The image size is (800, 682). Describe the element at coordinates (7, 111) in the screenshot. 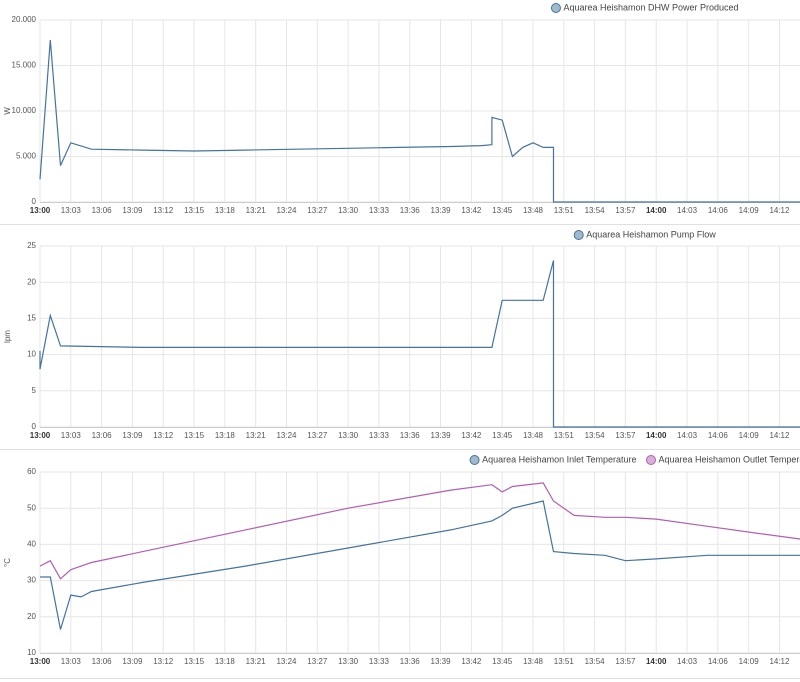

I see `y-axis-title: W` at that location.